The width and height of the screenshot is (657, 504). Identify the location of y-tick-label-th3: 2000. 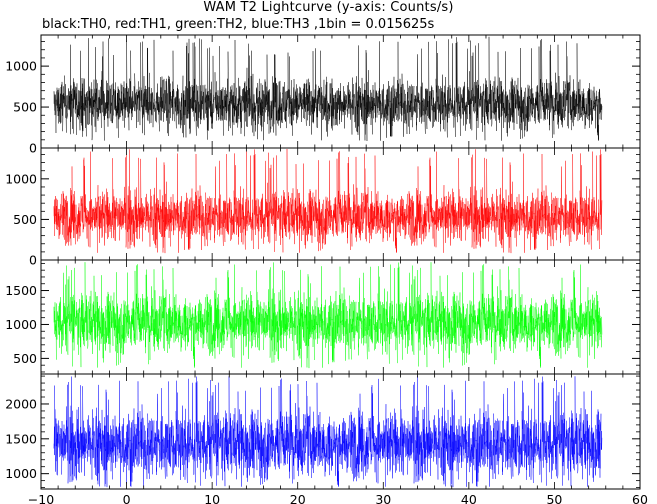
(21, 403).